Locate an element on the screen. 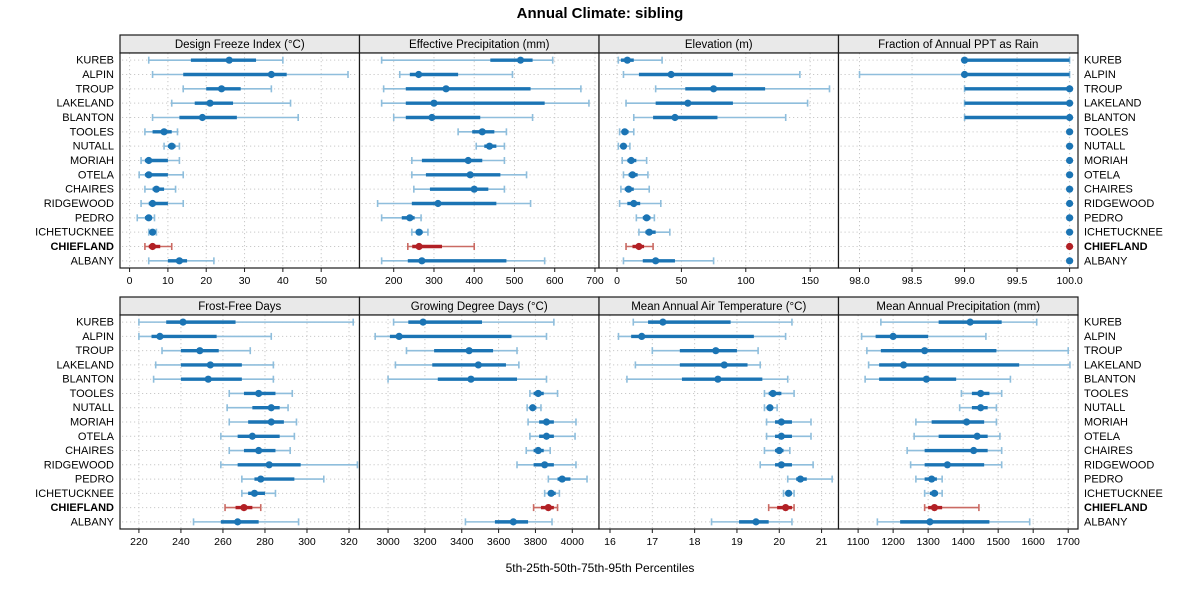 Image resolution: width=1200 pixels, height=600 pixels. axis-tick-label: 3400 is located at coordinates (462, 542).